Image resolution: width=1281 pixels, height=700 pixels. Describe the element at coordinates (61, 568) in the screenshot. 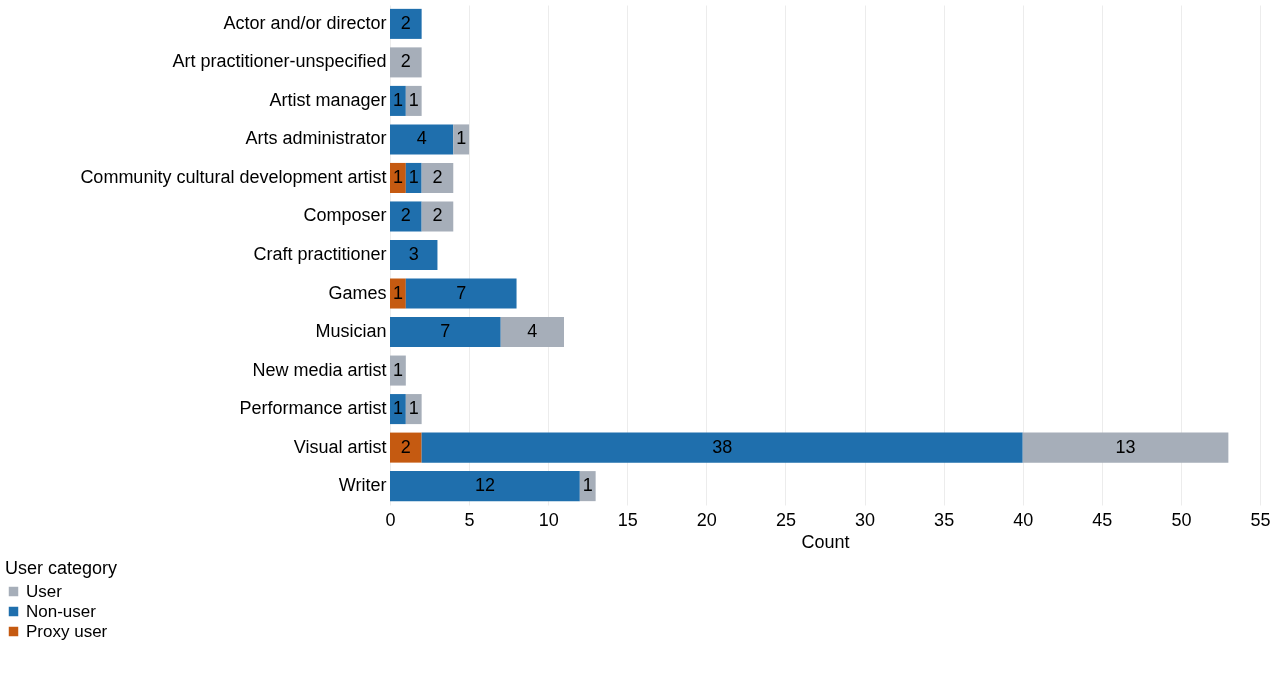

I see `legend-title: User category` at that location.